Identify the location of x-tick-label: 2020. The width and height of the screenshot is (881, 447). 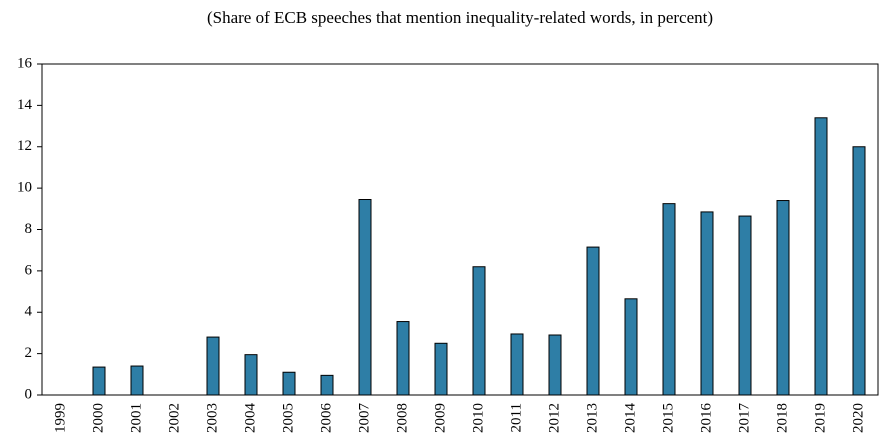
(858, 418).